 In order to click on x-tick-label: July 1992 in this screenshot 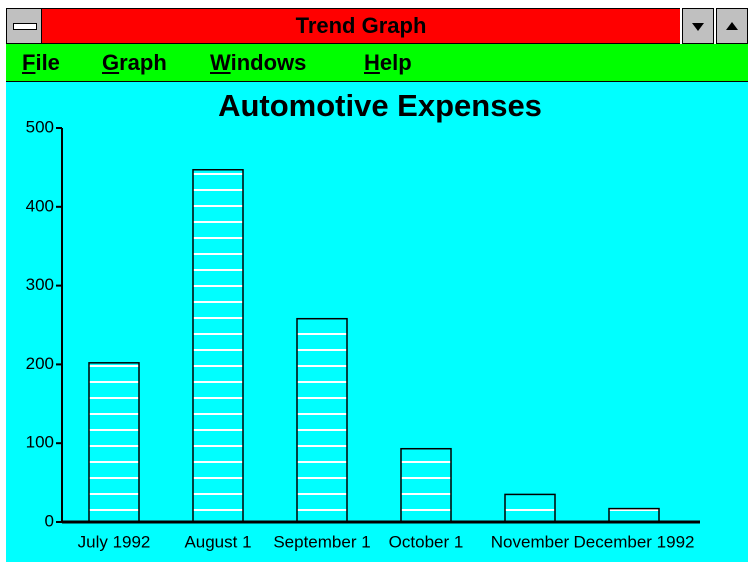, I will do `click(114, 541)`.